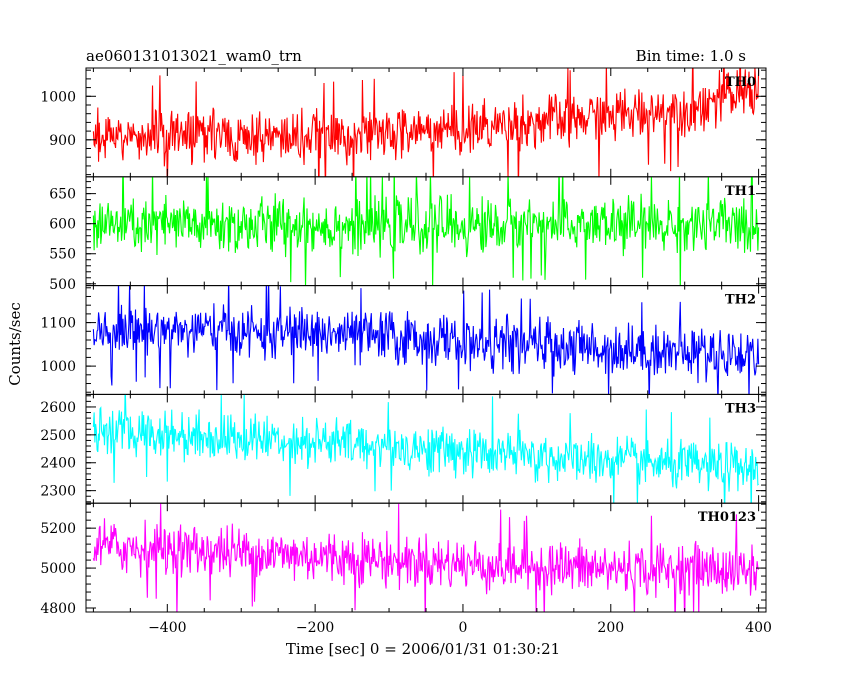  Describe the element at coordinates (62, 225) in the screenshot. I see `y-tick-label: 600` at that location.